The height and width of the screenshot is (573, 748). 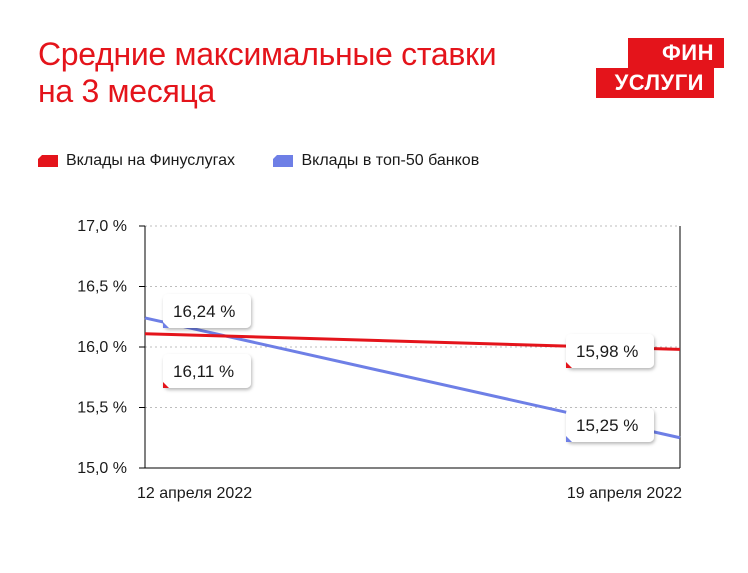 I want to click on legend-label-finuslugi: Вклады на Финуслугах, so click(x=151, y=160).